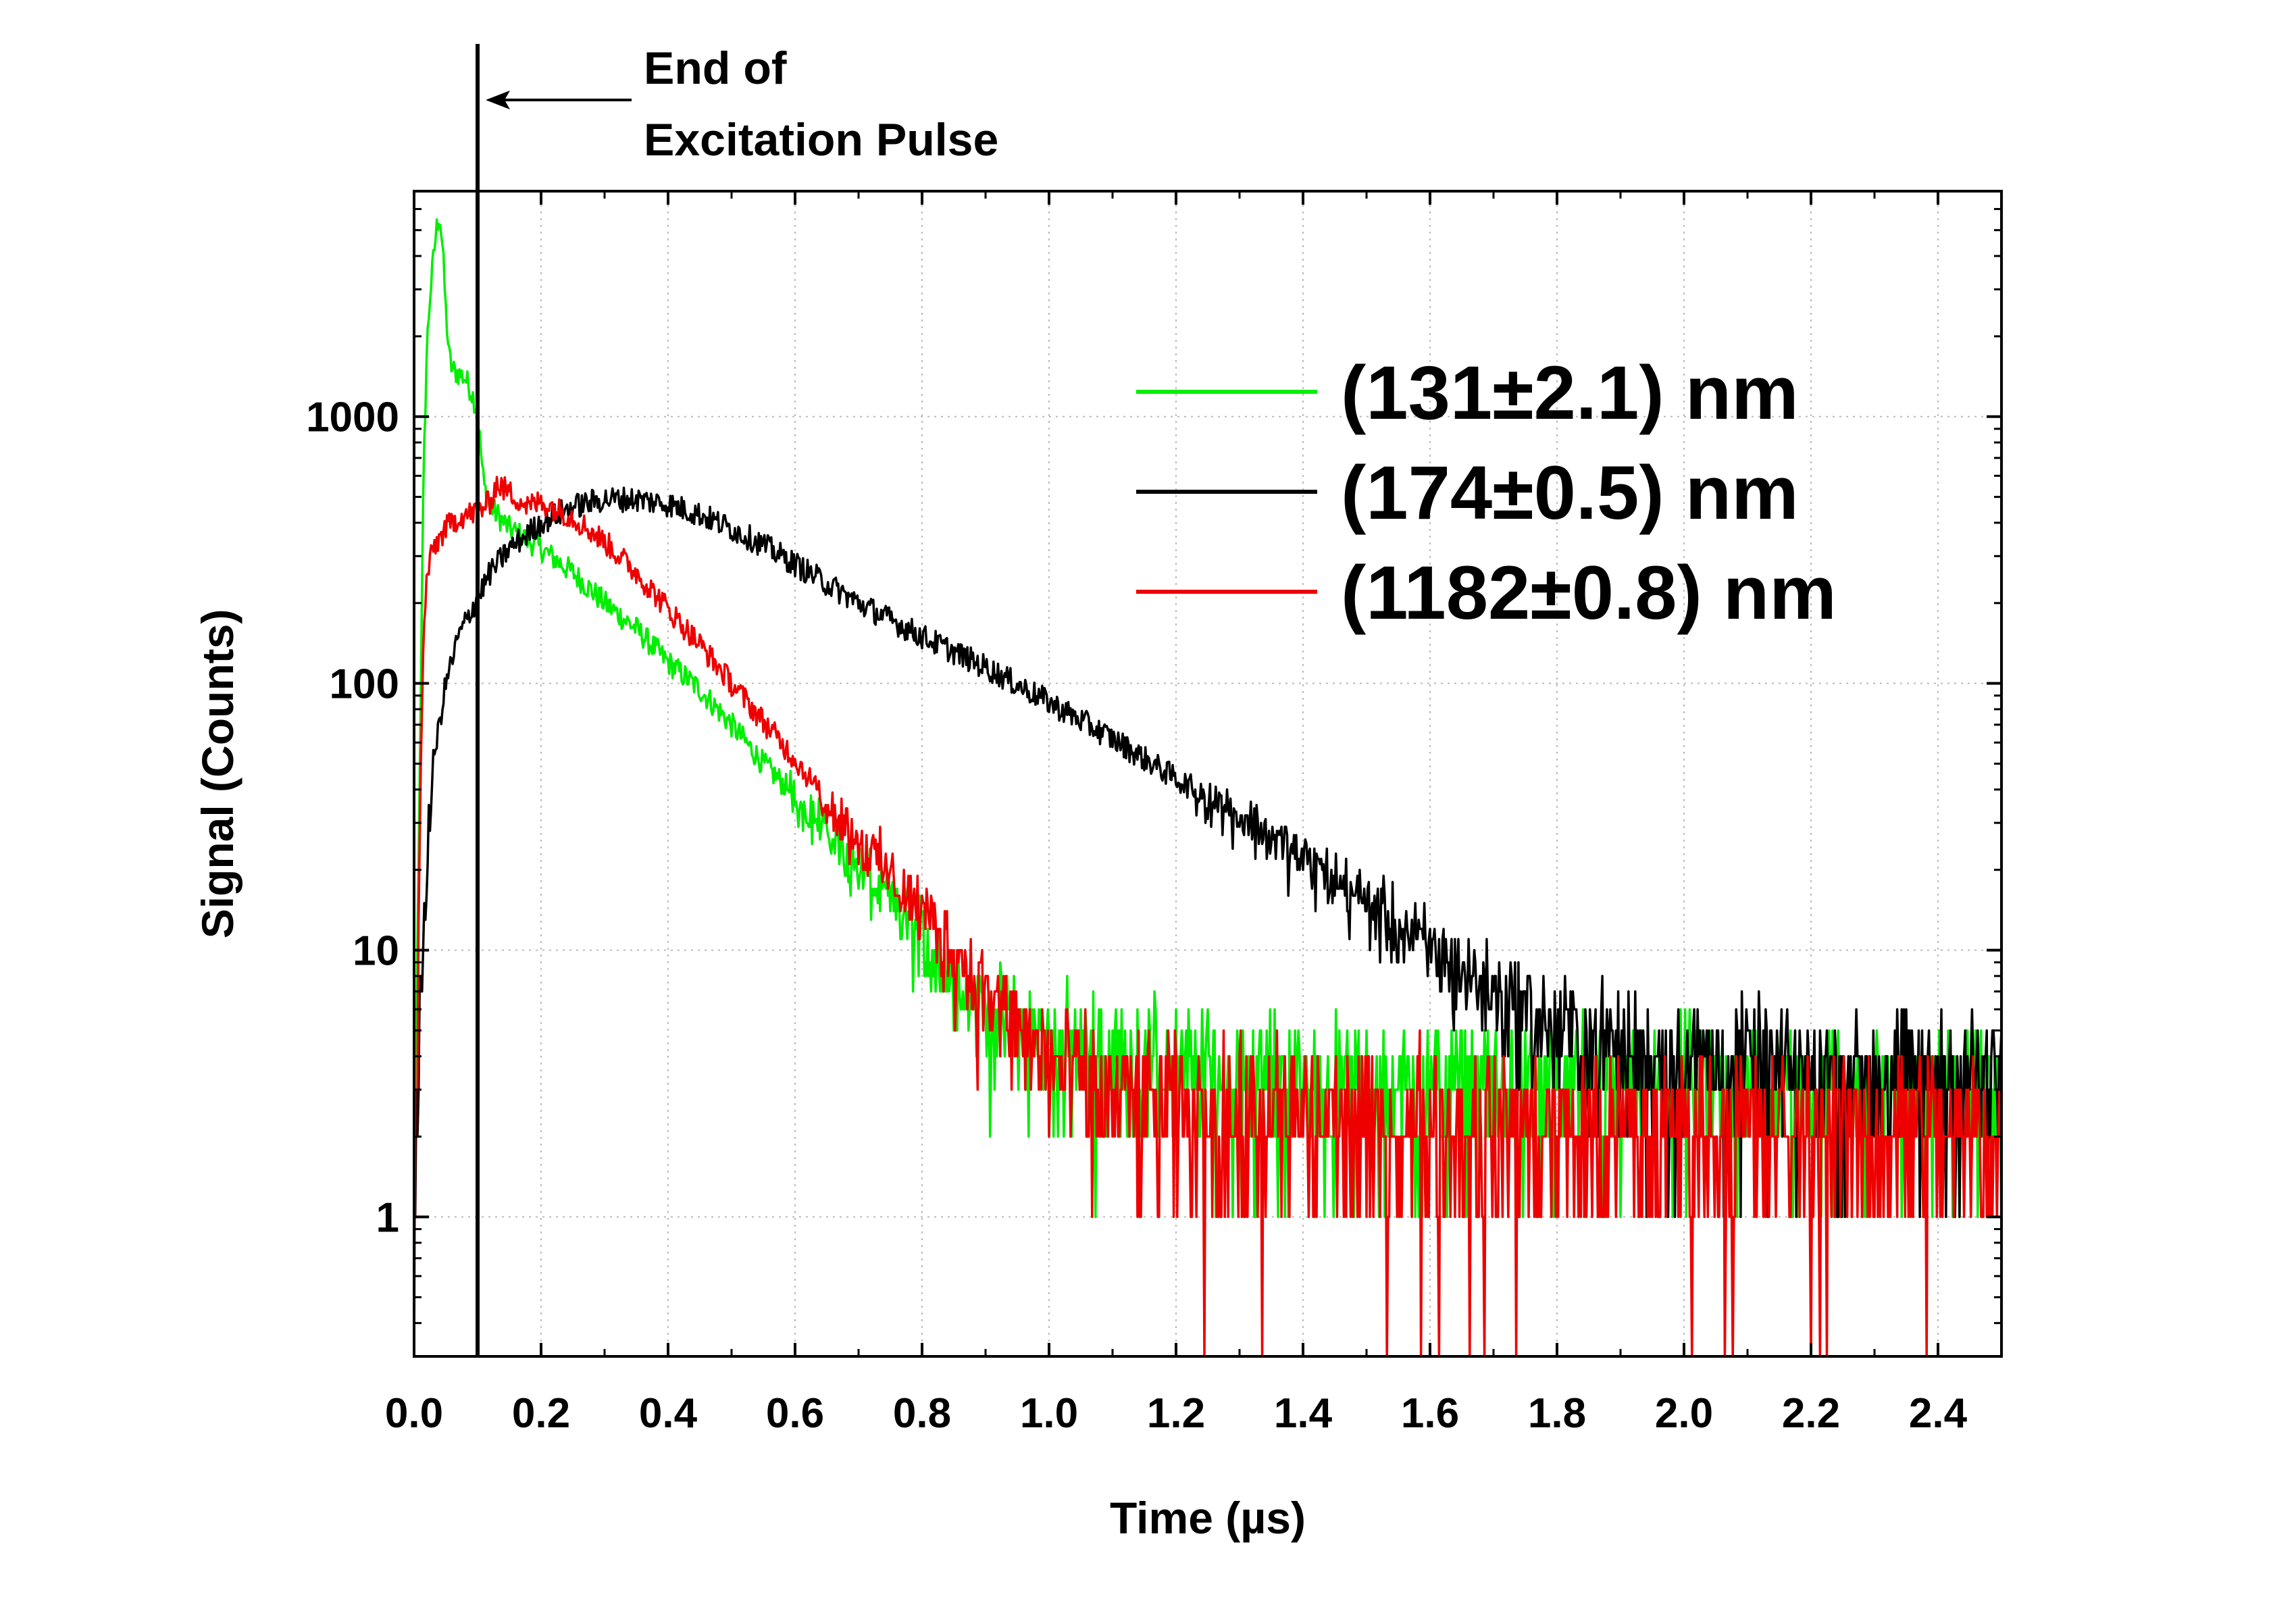  Describe the element at coordinates (498, 100) in the screenshot. I see `annotation-arrow-head` at that location.